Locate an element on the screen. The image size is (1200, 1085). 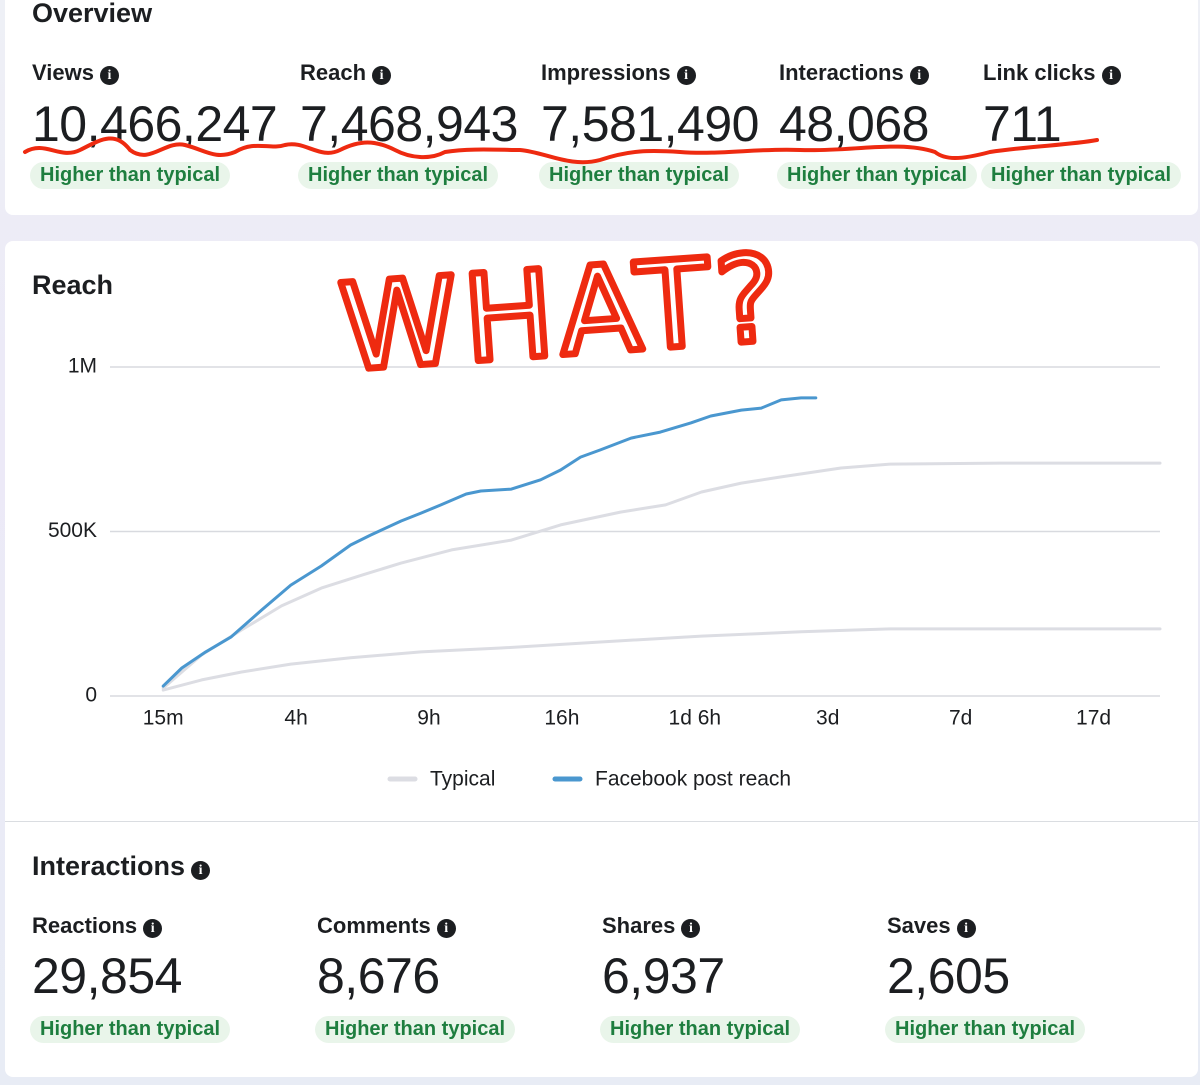
metric-label: Saves i is located at coordinates (931, 926).